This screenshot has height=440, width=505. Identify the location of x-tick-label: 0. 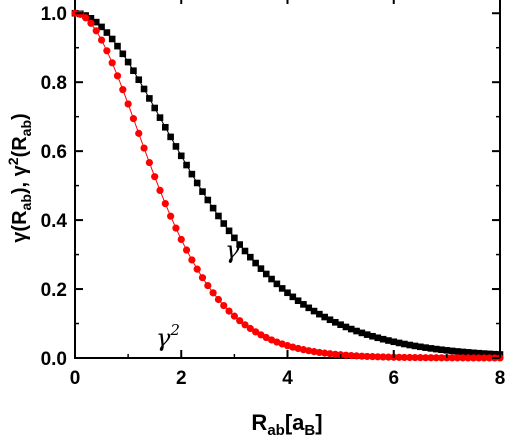
(75, 378).